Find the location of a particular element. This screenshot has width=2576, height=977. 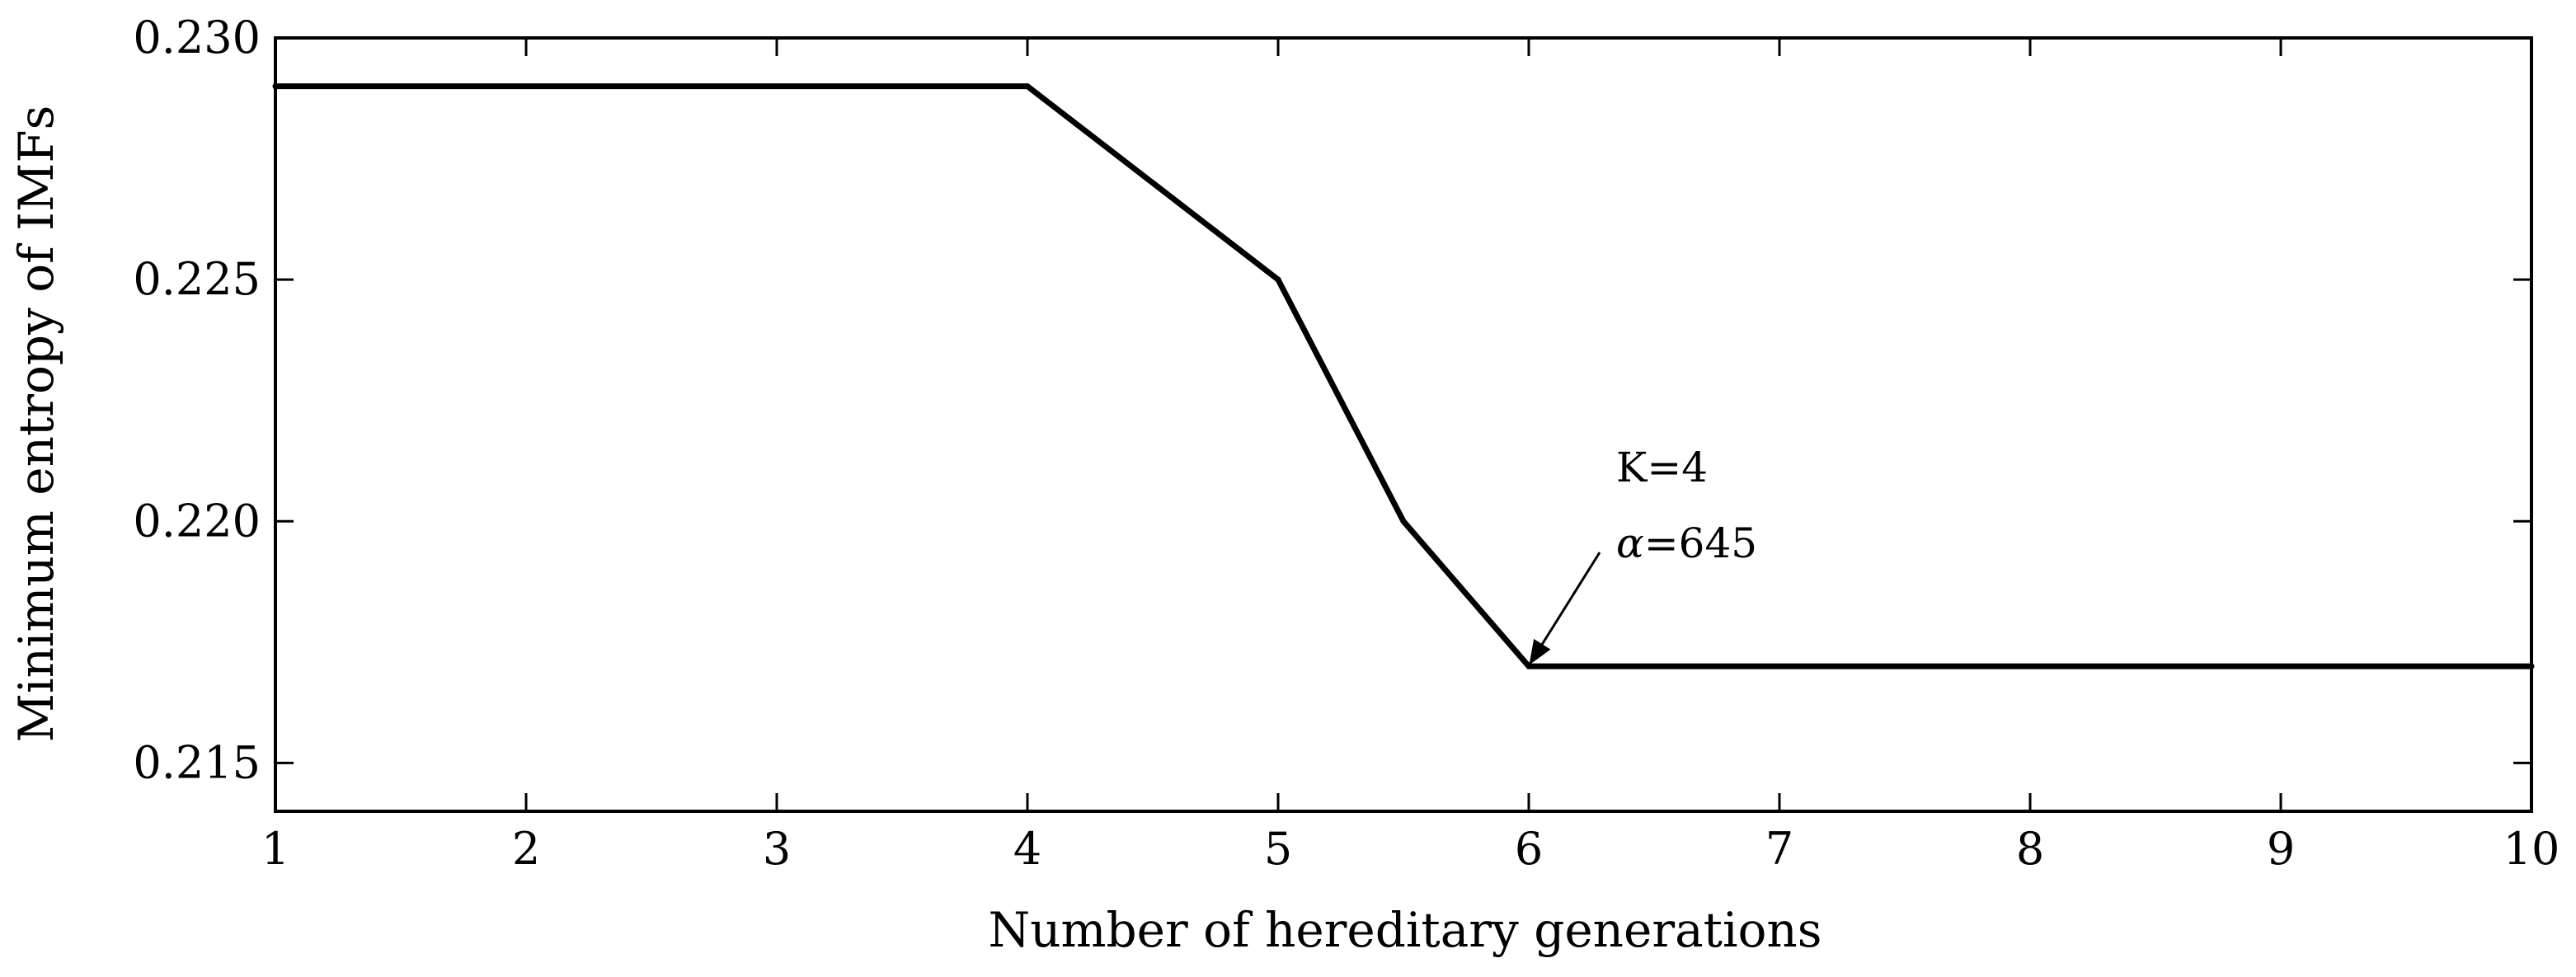

x-tick-label: 4 is located at coordinates (1027, 849).